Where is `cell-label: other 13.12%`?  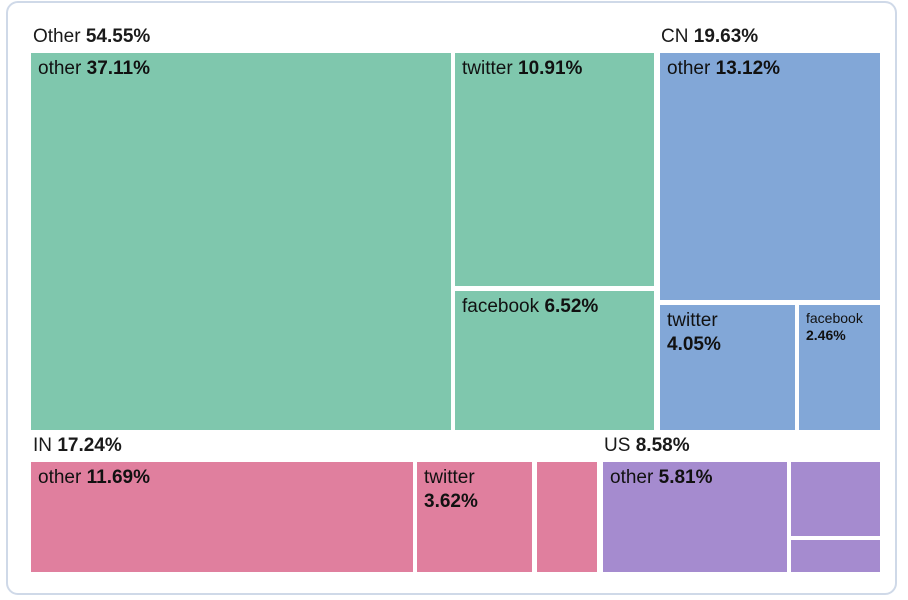
cell-label: other 13.12% is located at coordinates (724, 68).